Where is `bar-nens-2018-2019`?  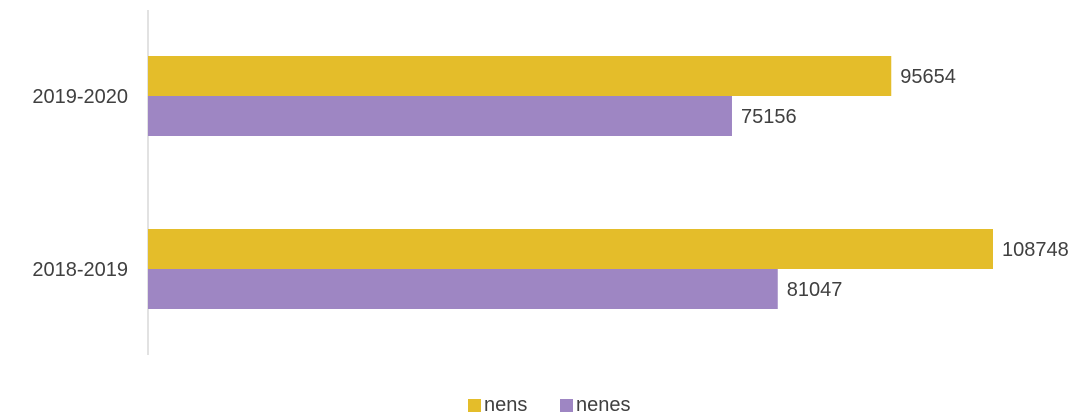
bar-nens-2018-2019 is located at coordinates (570, 249).